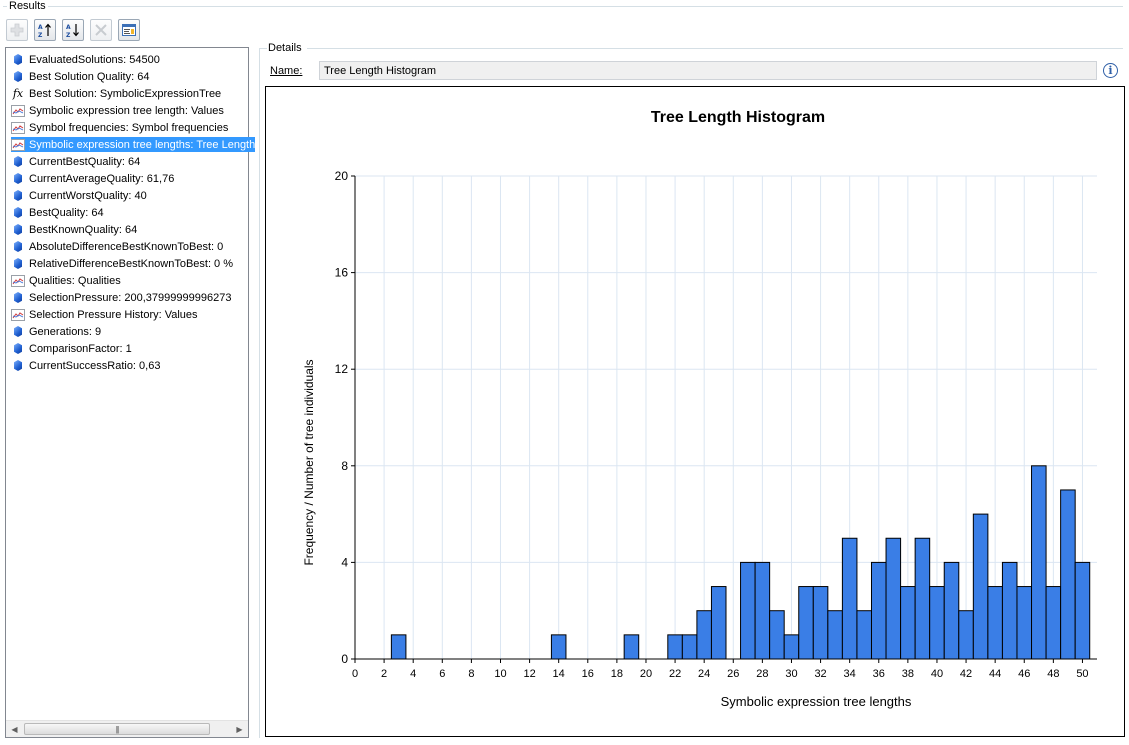  I want to click on y-tick-label: 4, so click(344, 562).